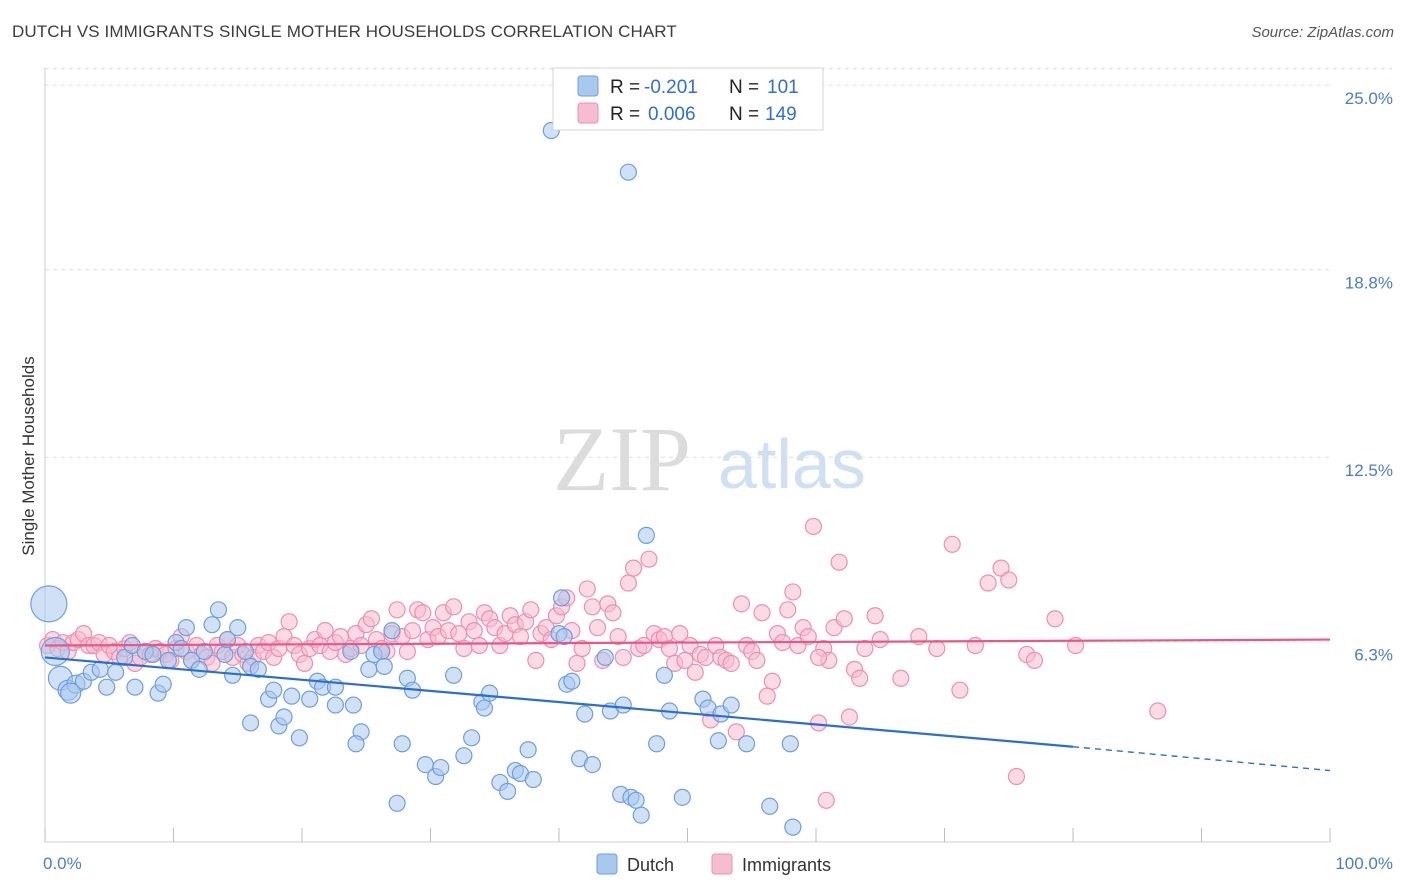 The width and height of the screenshot is (1406, 892). I want to click on legend-r-value-dutch: -0.201, so click(671, 87).